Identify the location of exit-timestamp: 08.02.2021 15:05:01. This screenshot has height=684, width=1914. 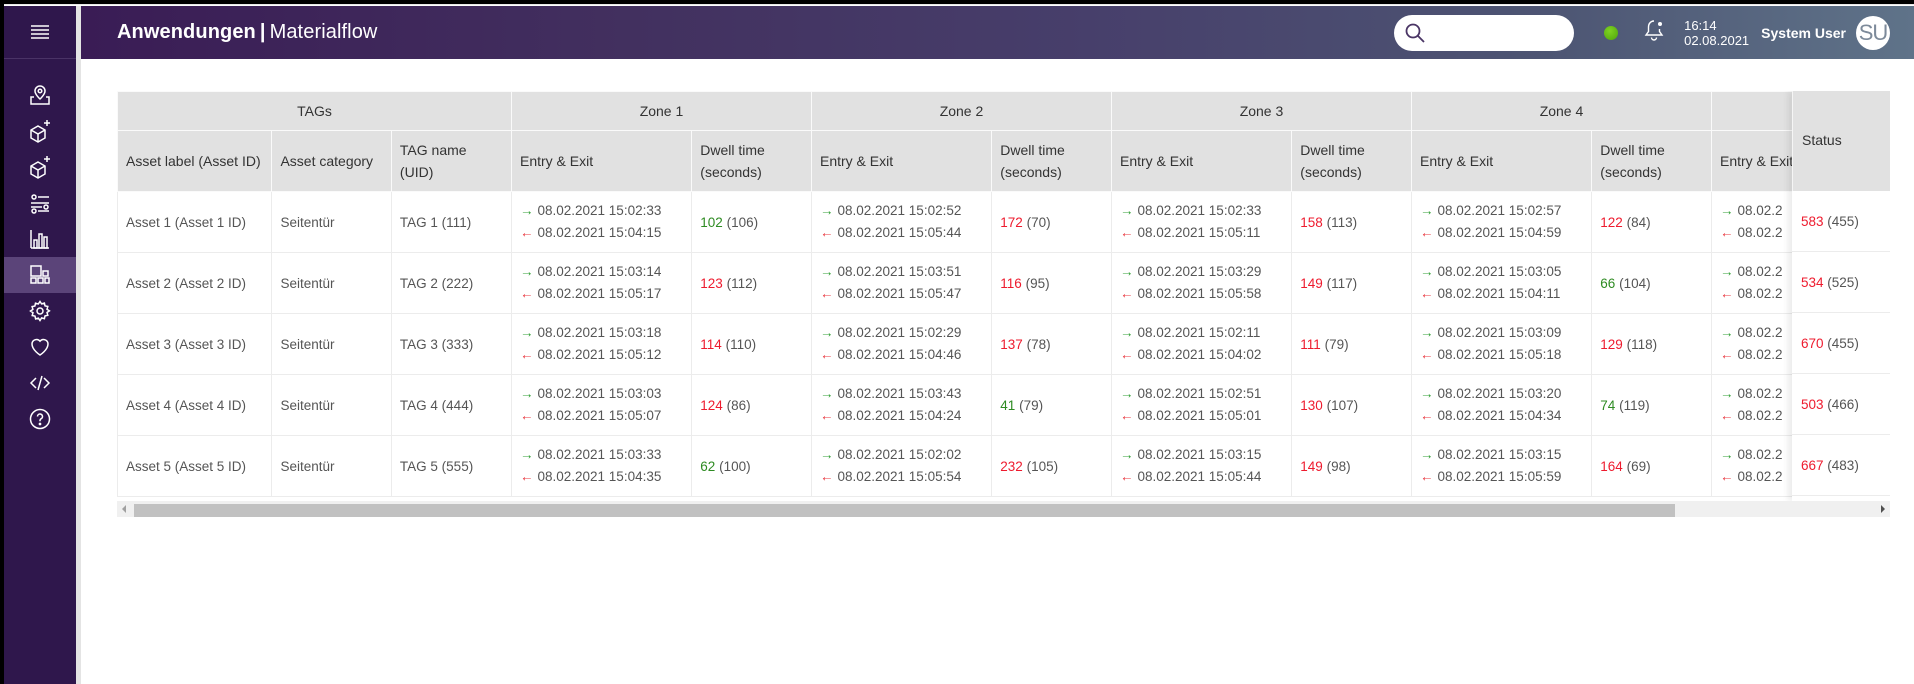
(1199, 415).